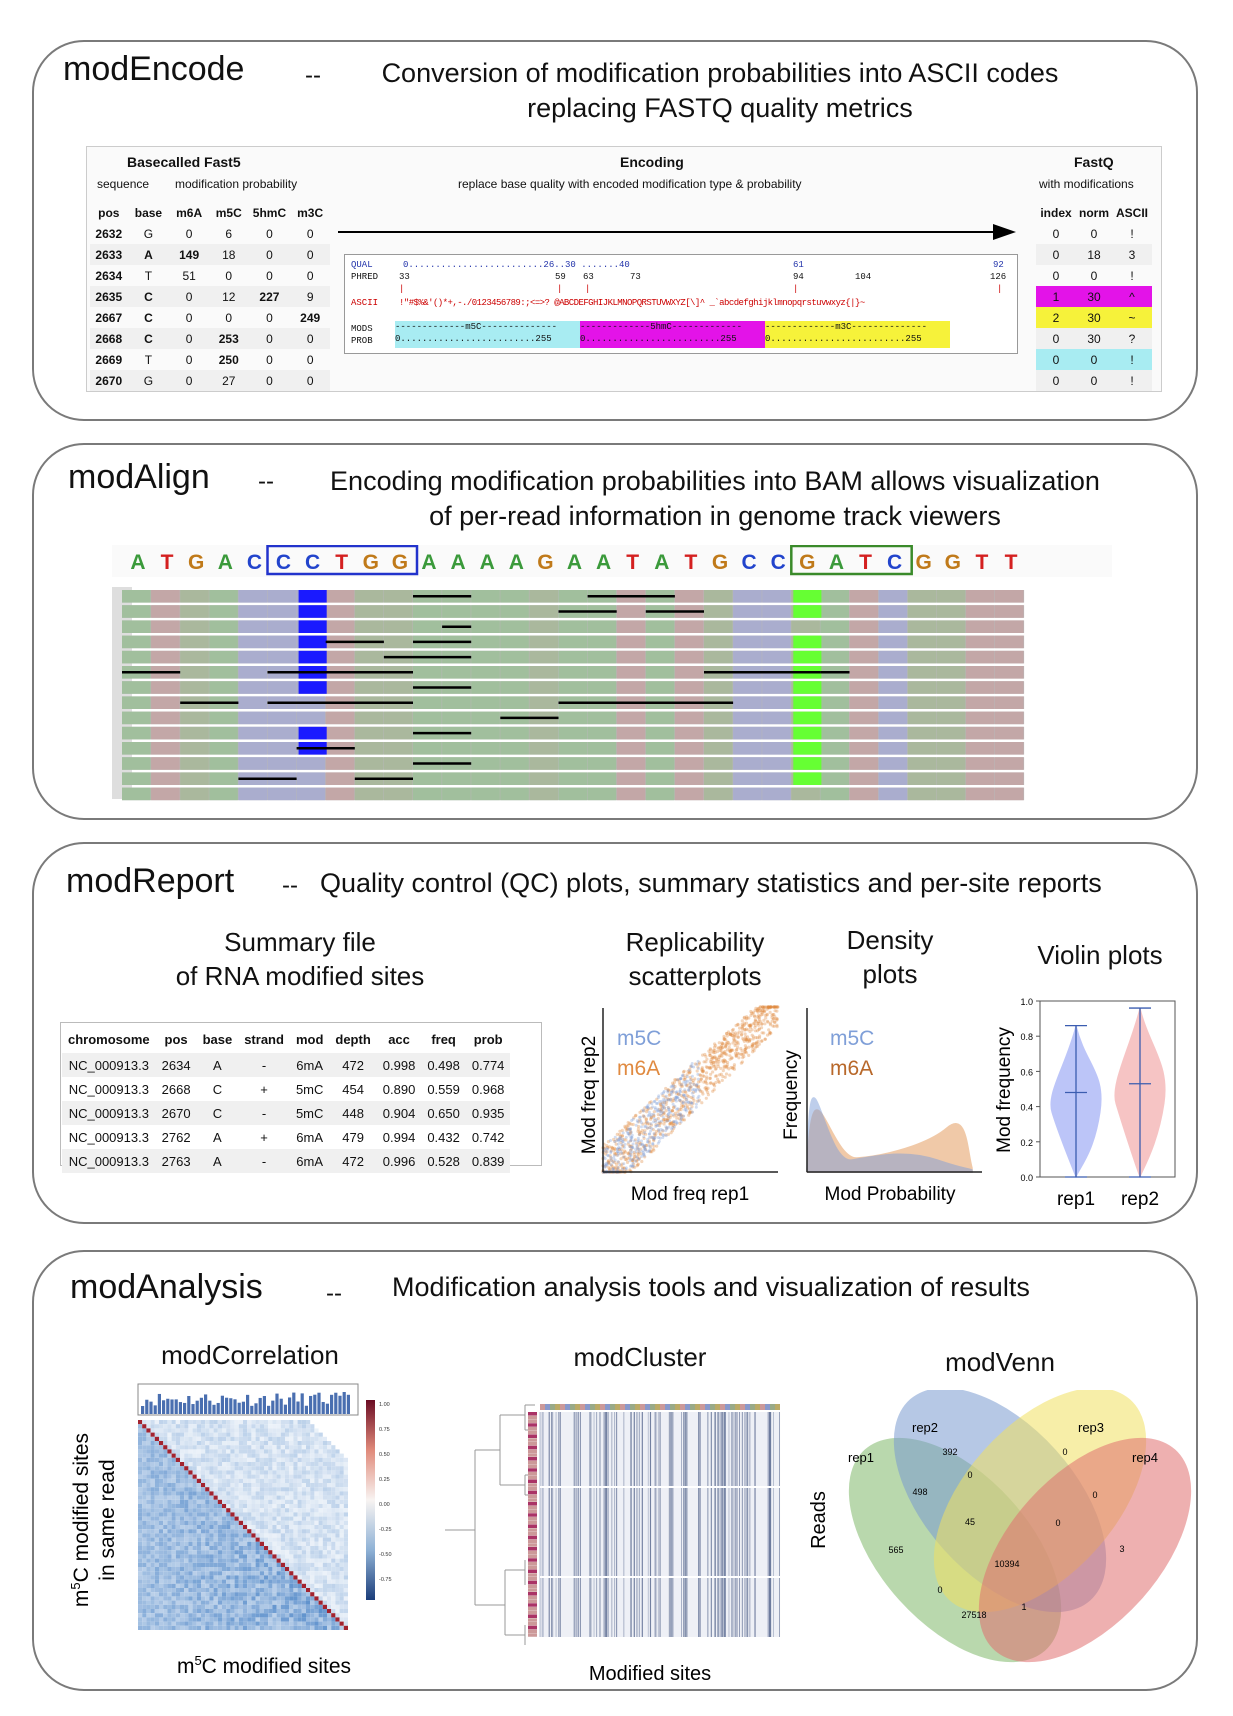  I want to click on fast5-cell: C, so click(148, 317).